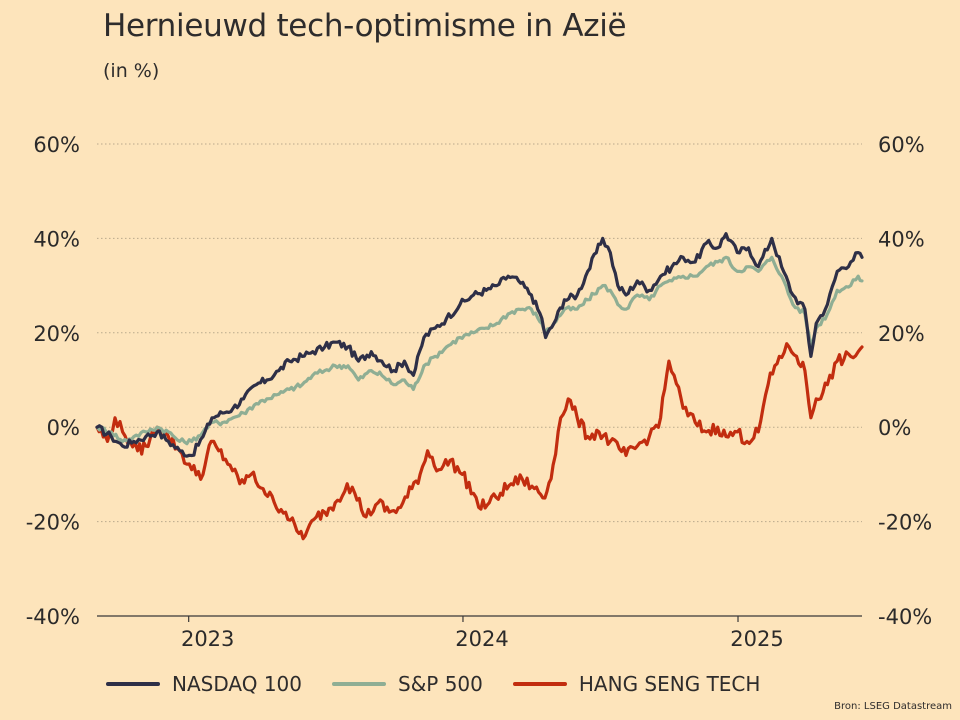 Image resolution: width=960 pixels, height=720 pixels. What do you see at coordinates (56, 334) in the screenshot?
I see `y-tick-label-left: 20%` at bounding box center [56, 334].